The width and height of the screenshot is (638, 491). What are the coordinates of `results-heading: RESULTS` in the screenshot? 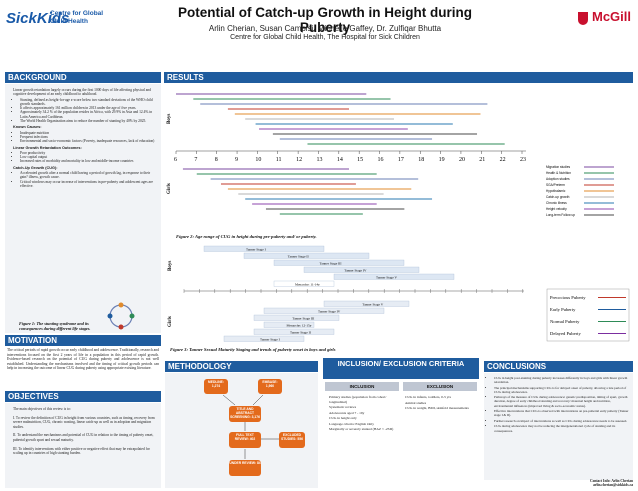 It's located at (398, 77).